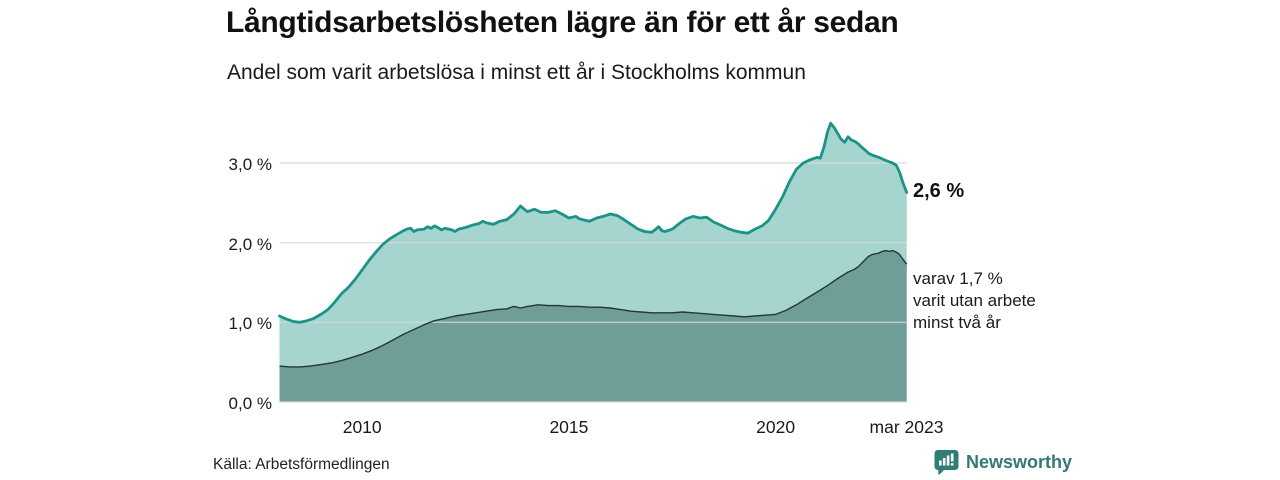  What do you see at coordinates (362, 427) in the screenshot?
I see `x-tick-label: 2010` at bounding box center [362, 427].